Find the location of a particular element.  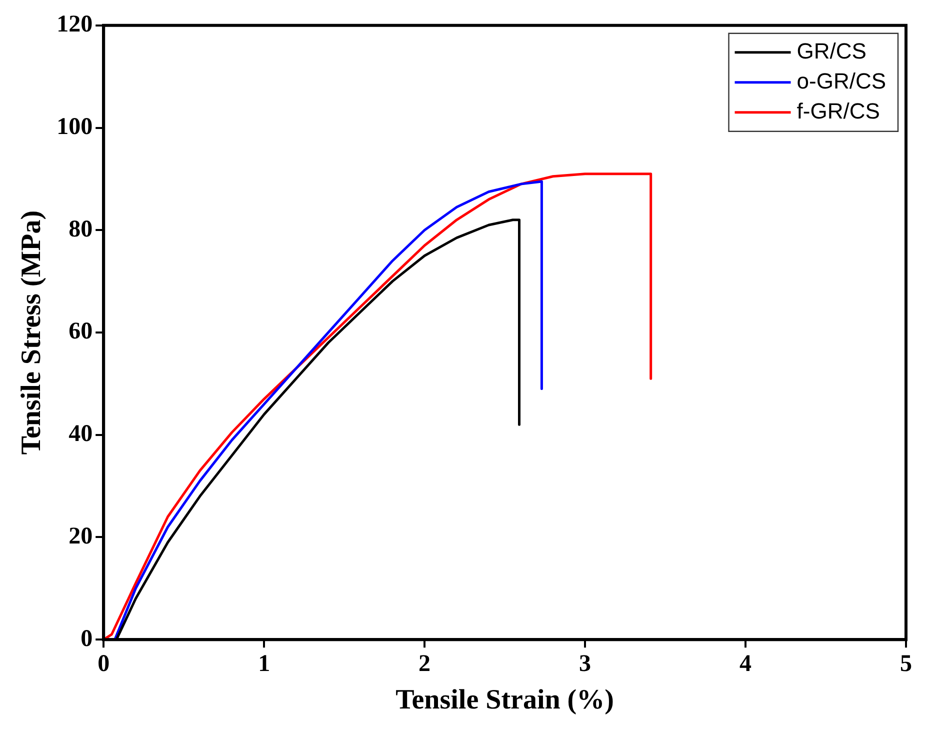

legend-label: o-GR/CS is located at coordinates (841, 81).